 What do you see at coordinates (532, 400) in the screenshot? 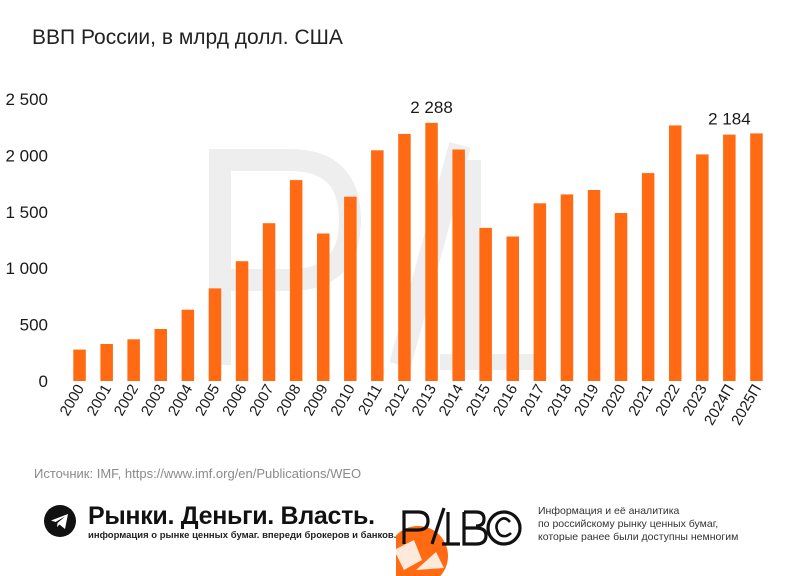
I see `x-tick-label: 2017` at bounding box center [532, 400].